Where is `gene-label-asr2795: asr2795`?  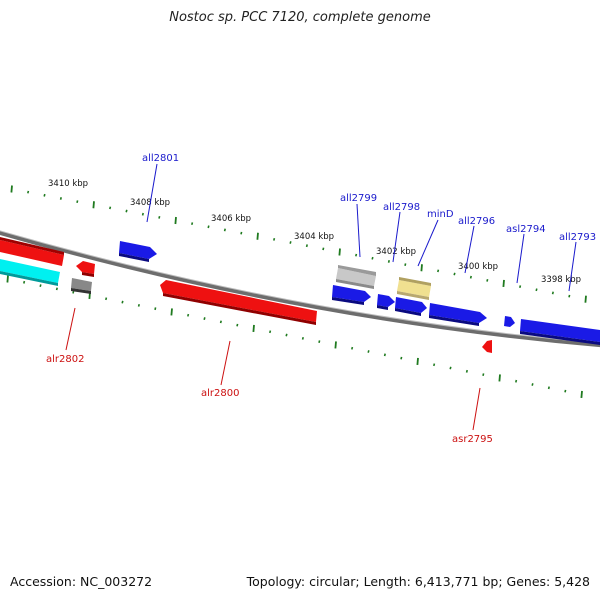 gene-label-asr2795: asr2795 is located at coordinates (472, 439).